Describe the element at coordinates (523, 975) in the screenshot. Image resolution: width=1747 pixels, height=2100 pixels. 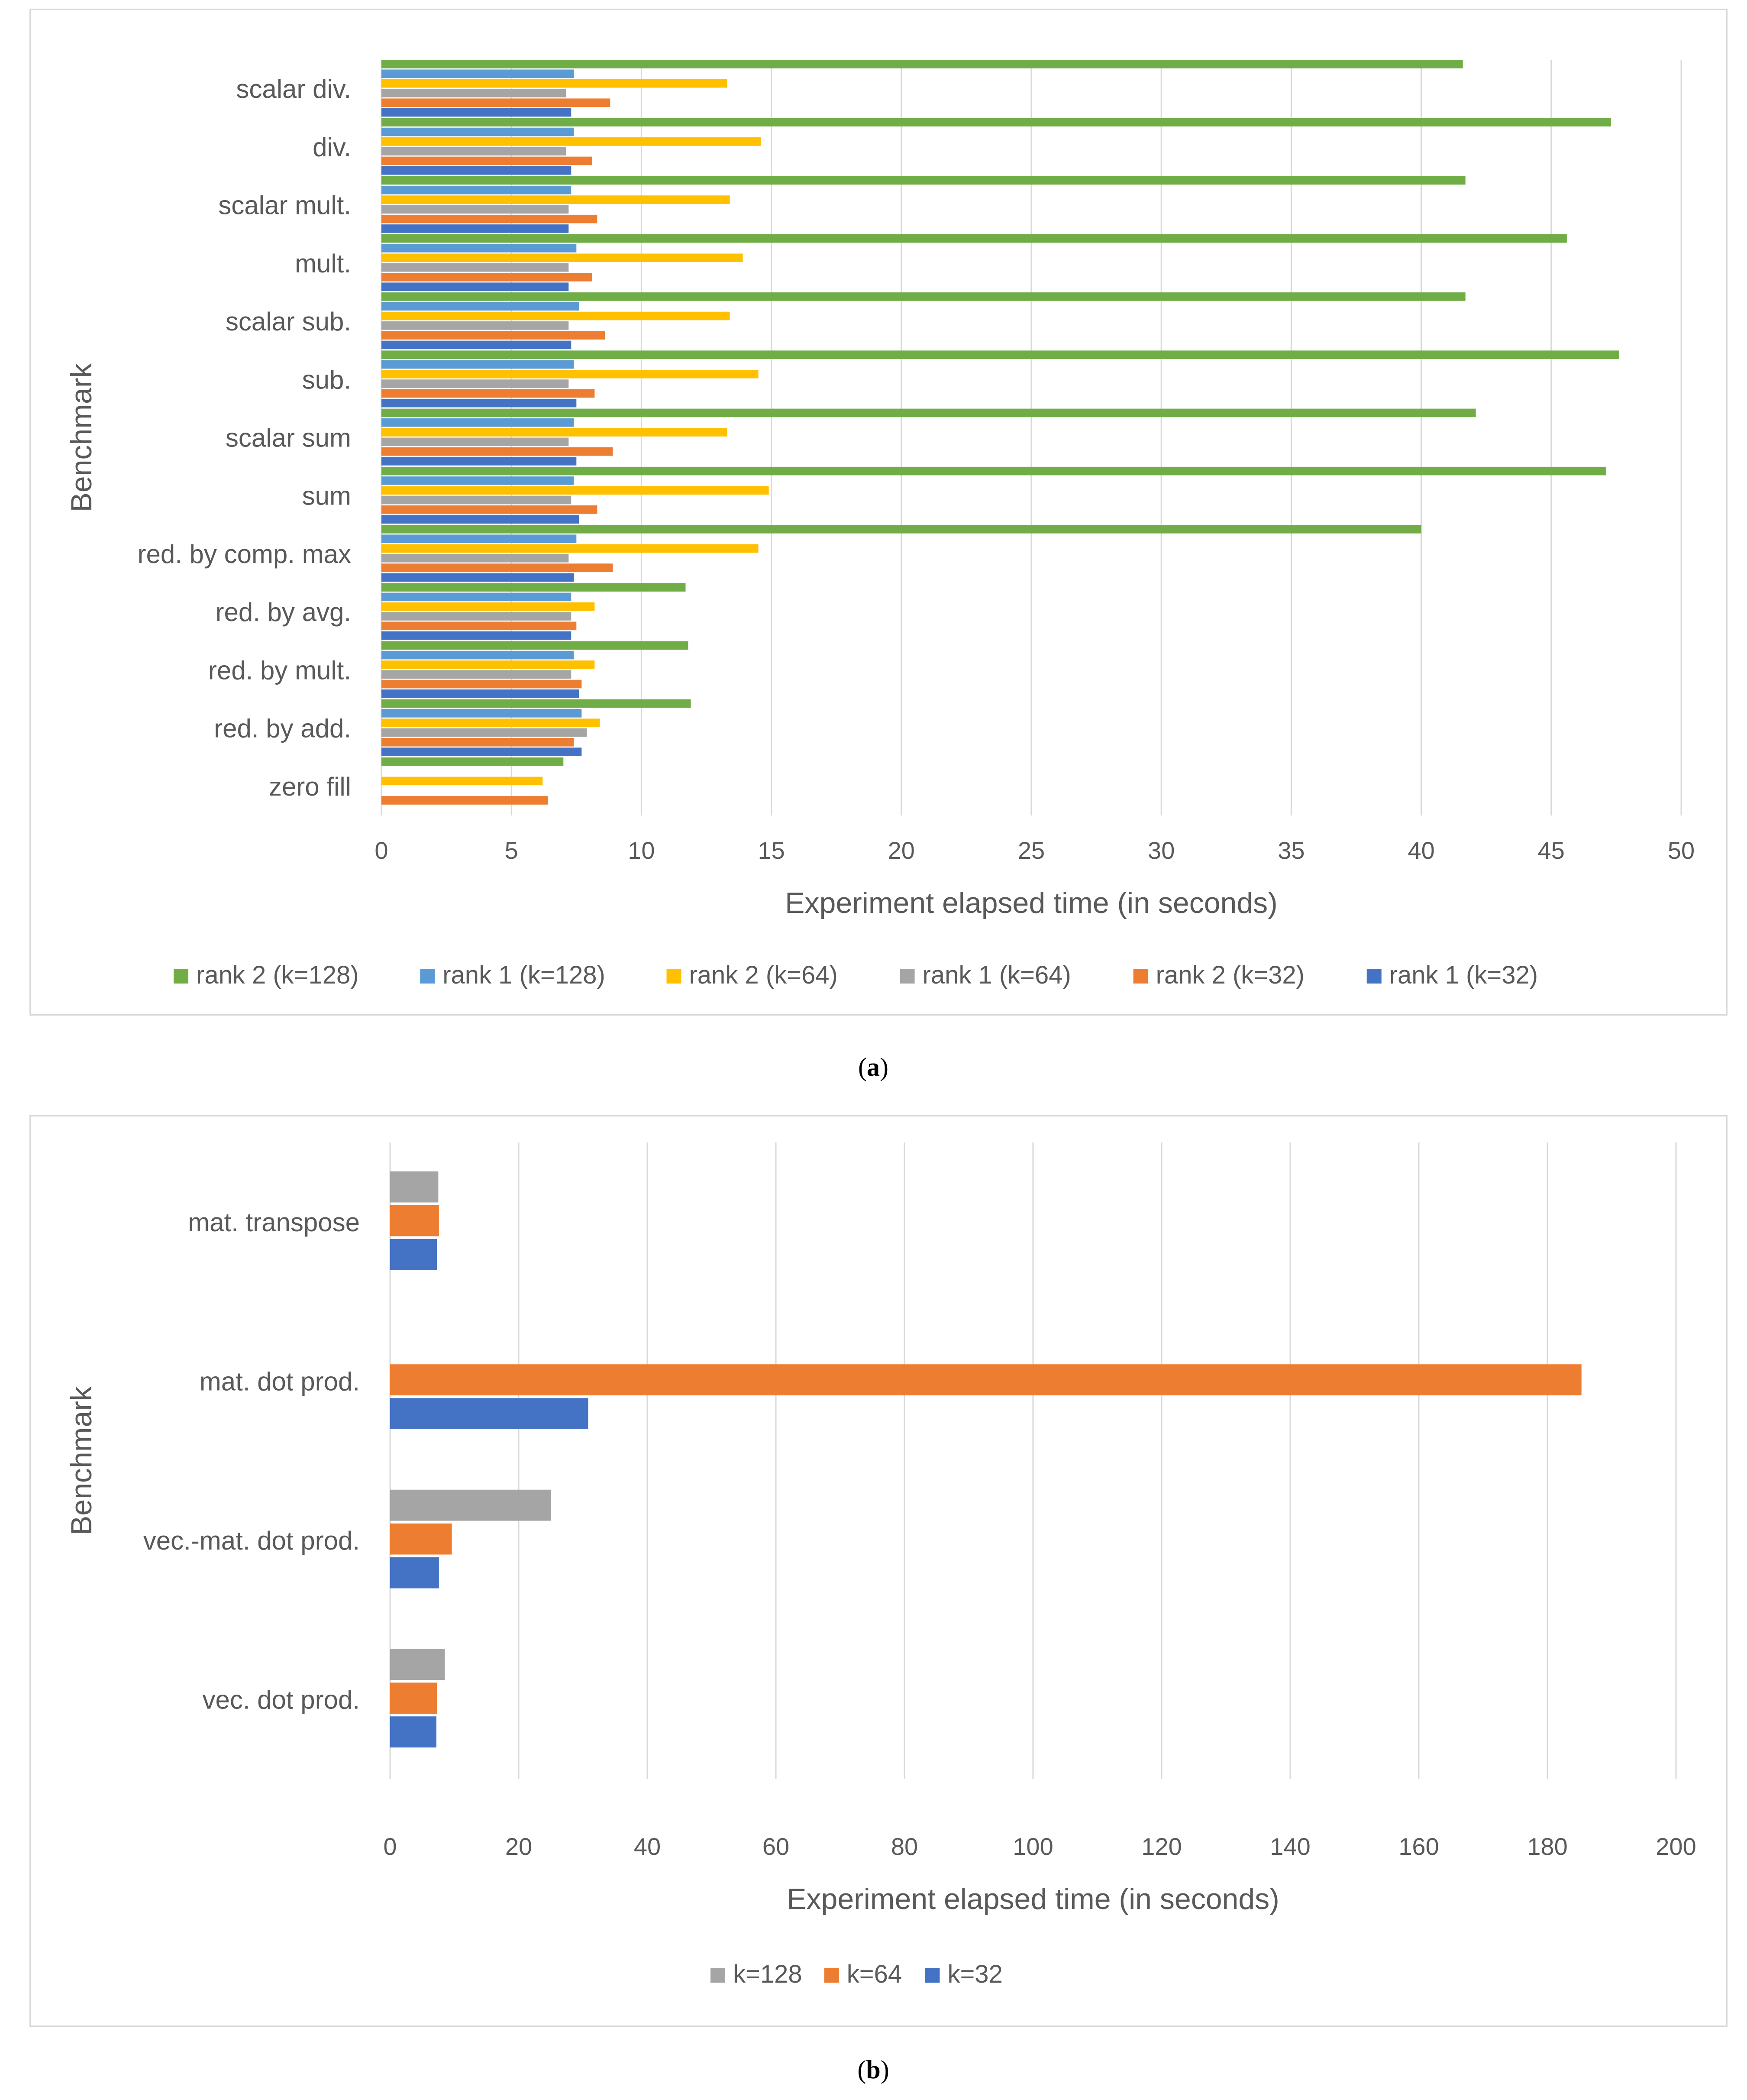
I see `chart-a-legend-label: rank 1 (k=128)` at that location.